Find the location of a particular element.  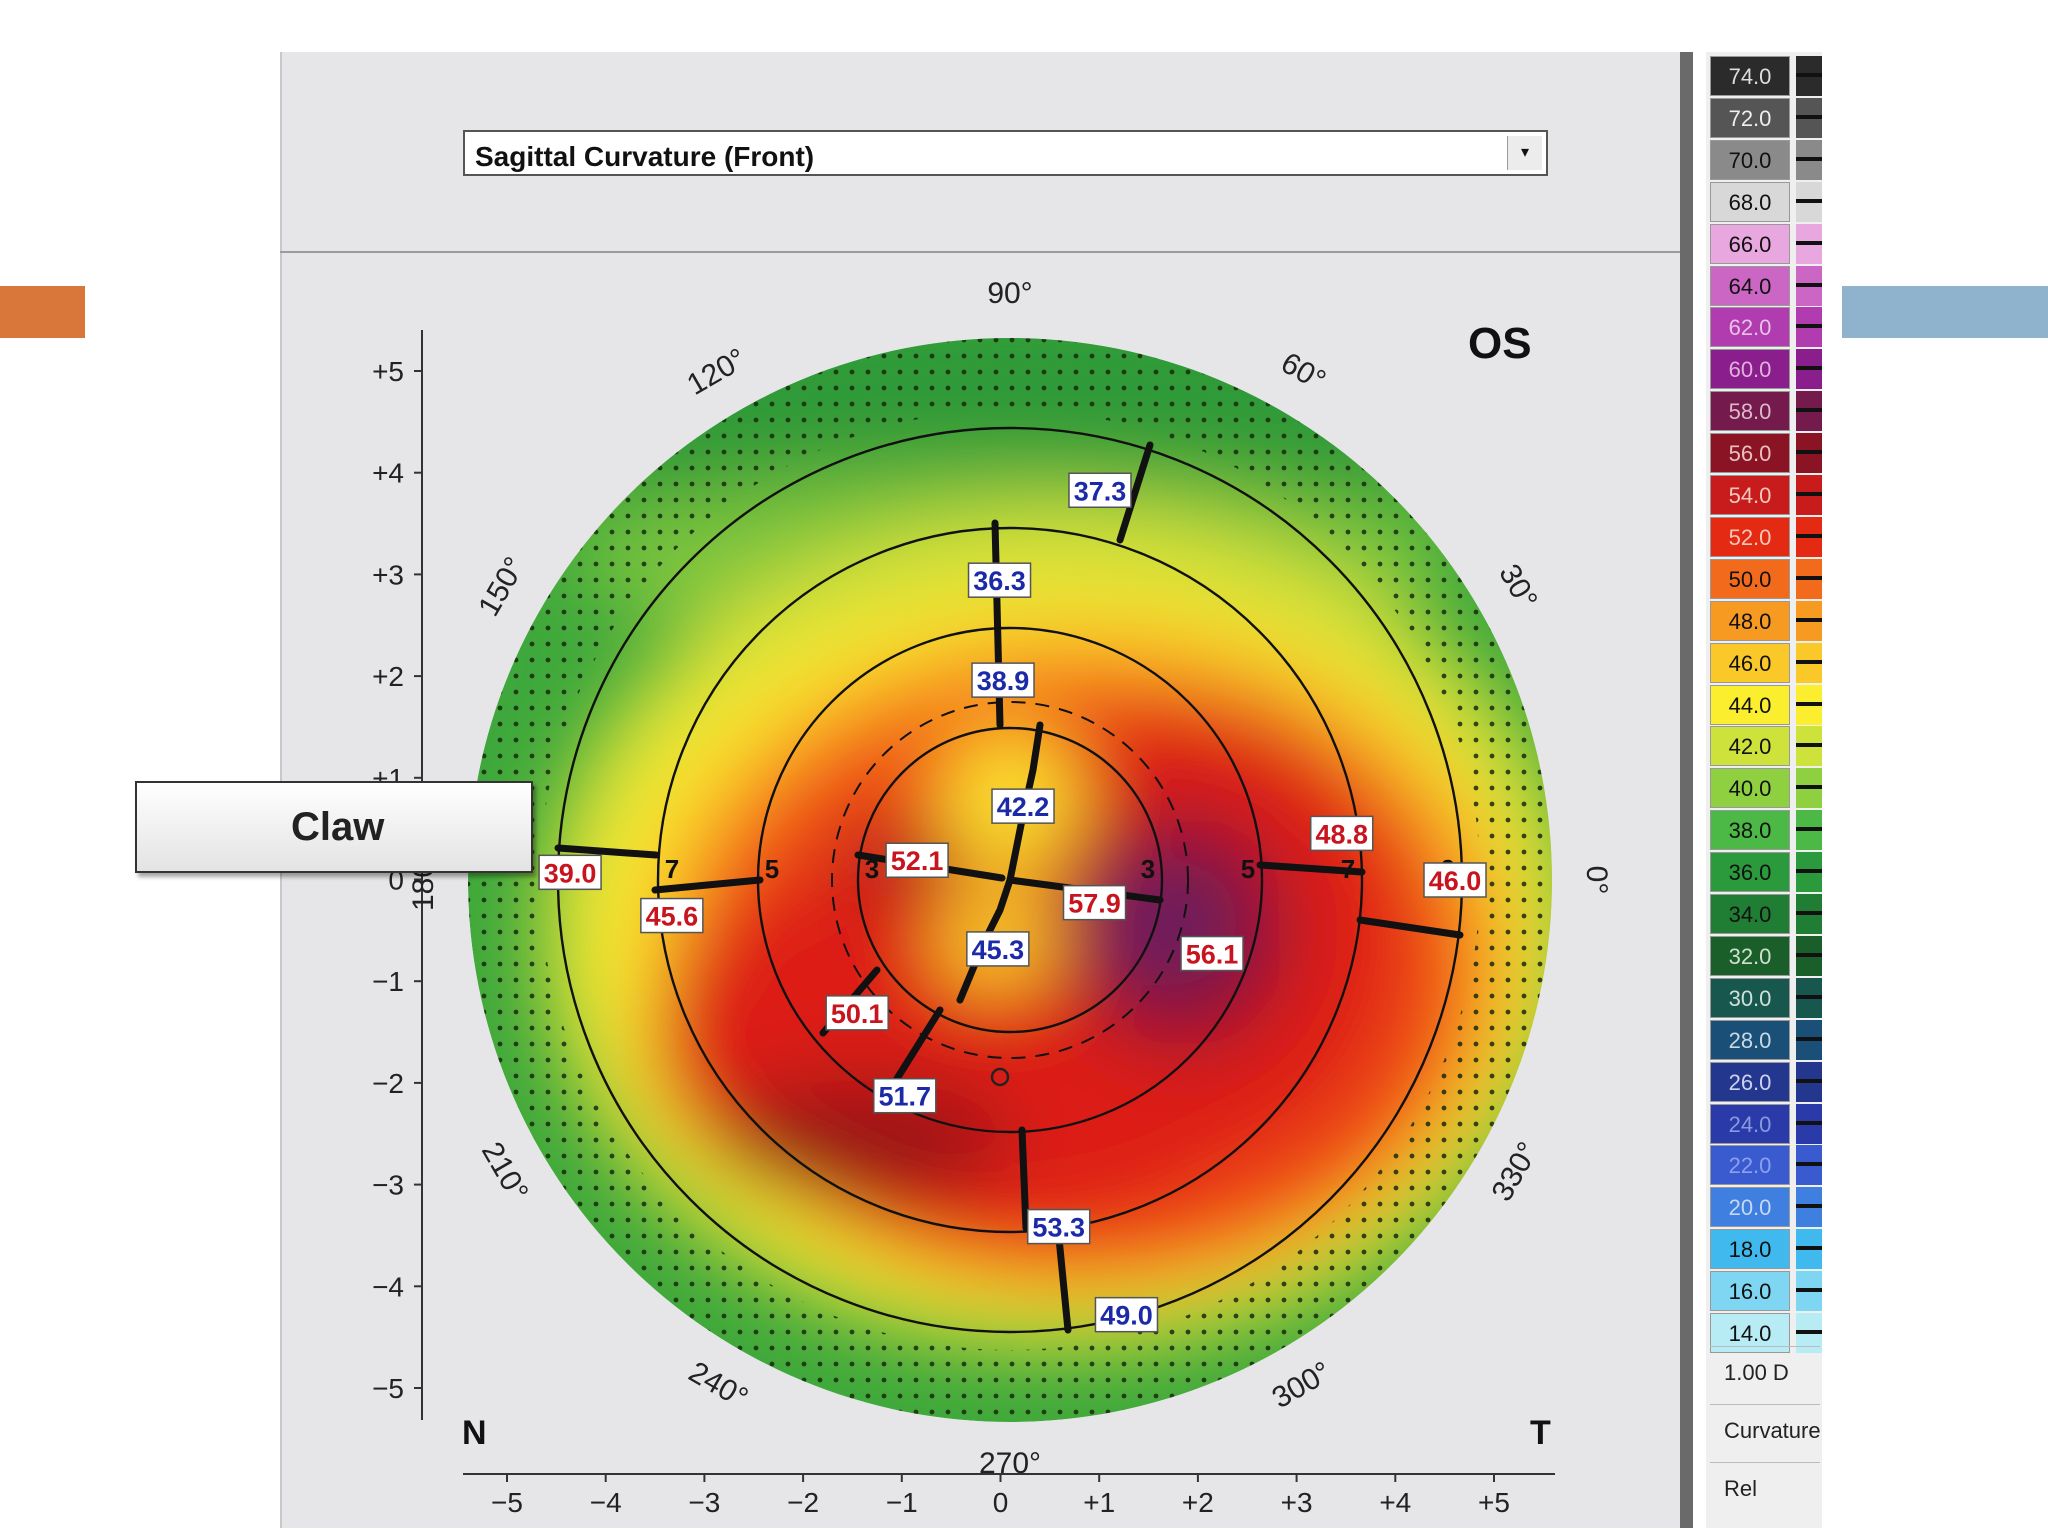

reading-value: 36.3 is located at coordinates (999, 581).